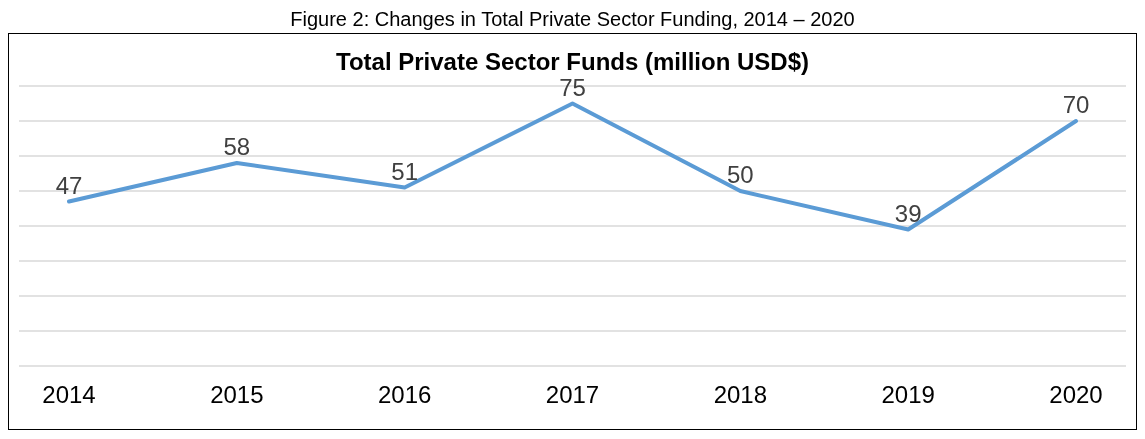 The width and height of the screenshot is (1145, 439). What do you see at coordinates (237, 395) in the screenshot?
I see `x-tick-label: 2015` at bounding box center [237, 395].